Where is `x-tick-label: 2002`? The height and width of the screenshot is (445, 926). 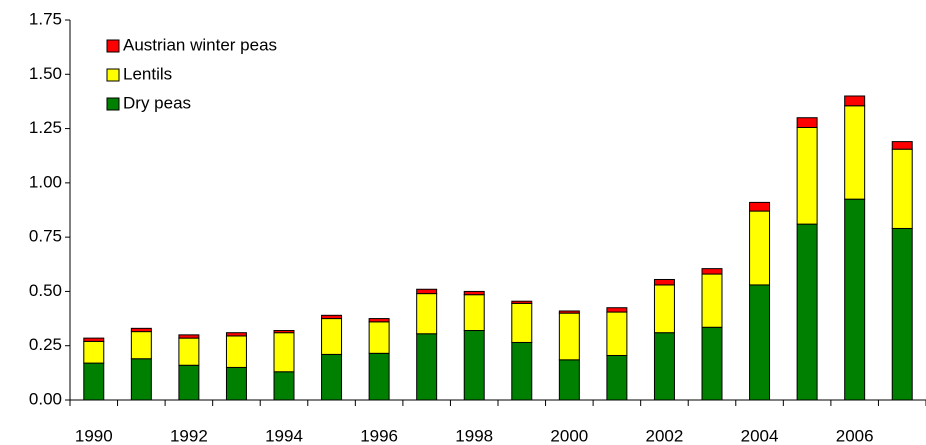 x-tick-label: 2002 is located at coordinates (665, 435).